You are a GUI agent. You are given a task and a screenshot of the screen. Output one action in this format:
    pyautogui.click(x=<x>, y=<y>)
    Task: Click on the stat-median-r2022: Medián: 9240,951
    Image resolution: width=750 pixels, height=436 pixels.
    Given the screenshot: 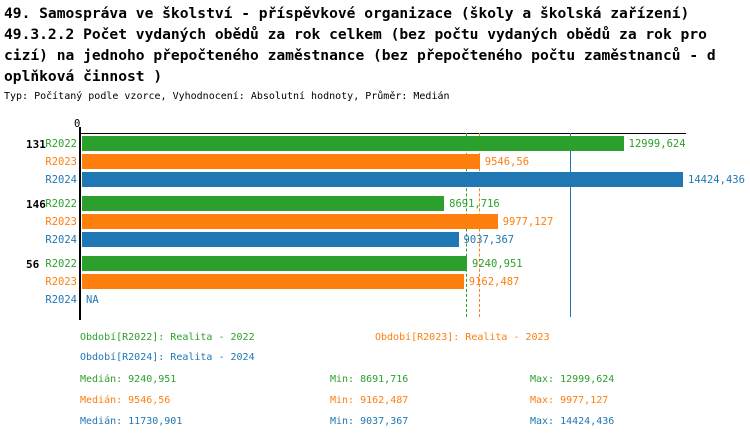 What is the action you would take?
    pyautogui.click(x=128, y=379)
    